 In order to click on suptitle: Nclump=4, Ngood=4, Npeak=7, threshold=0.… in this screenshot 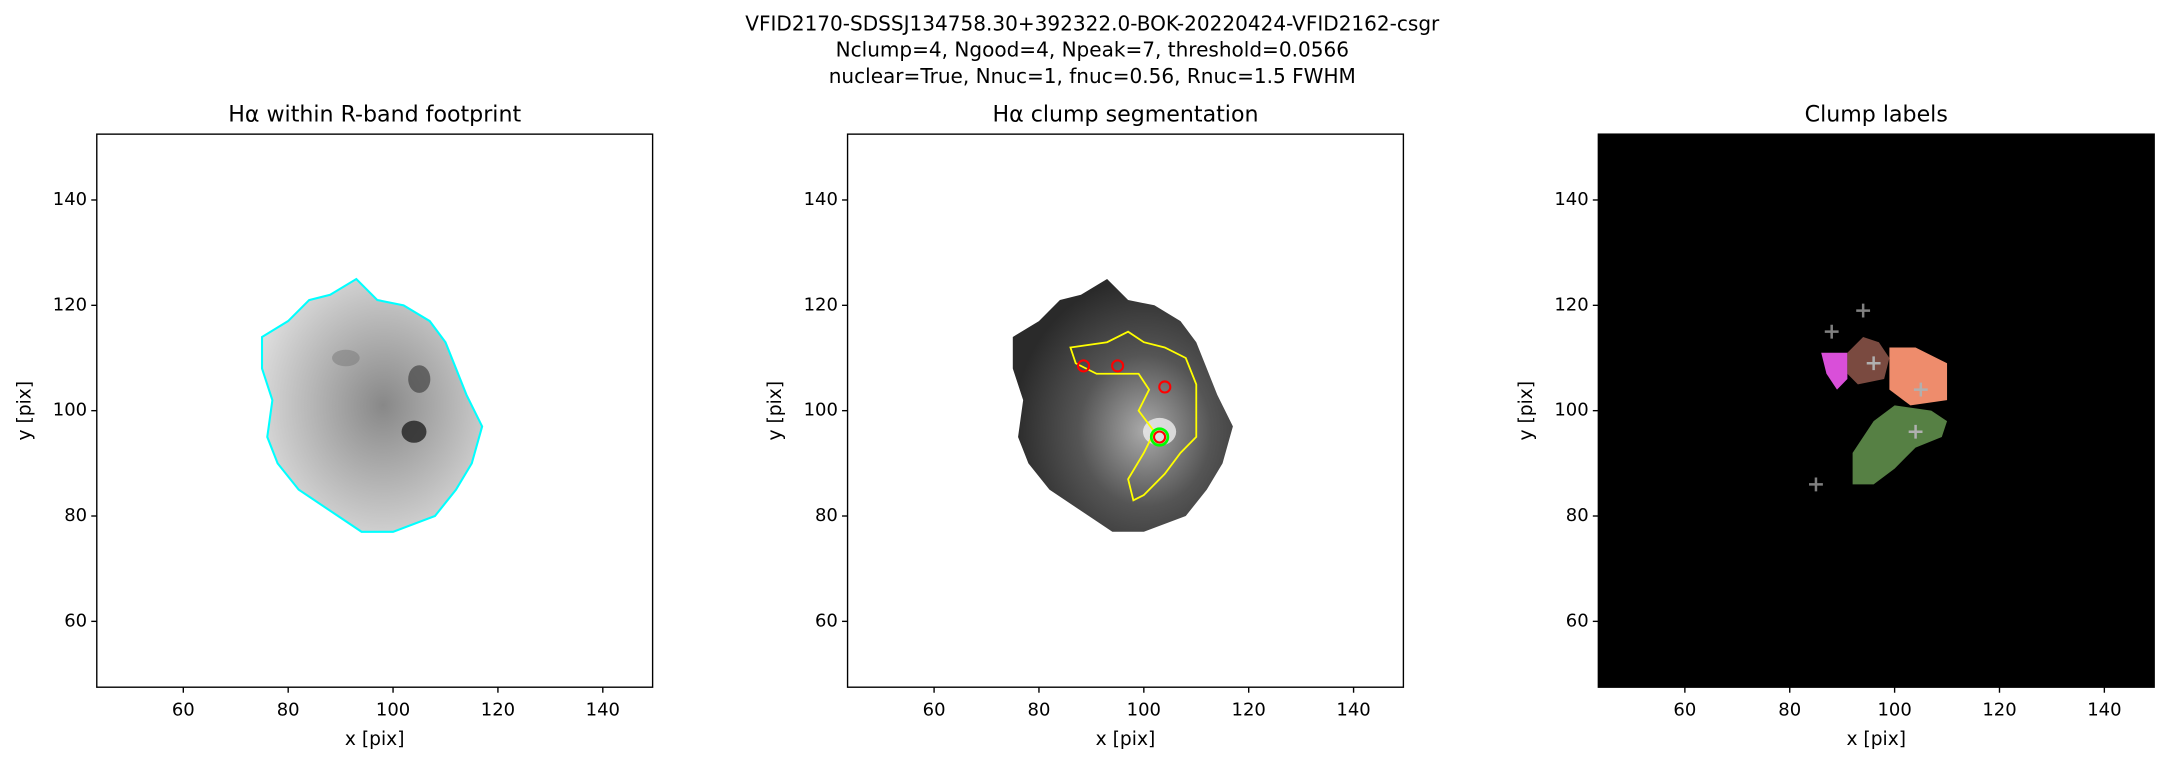, I will do `click(1092, 50)`.